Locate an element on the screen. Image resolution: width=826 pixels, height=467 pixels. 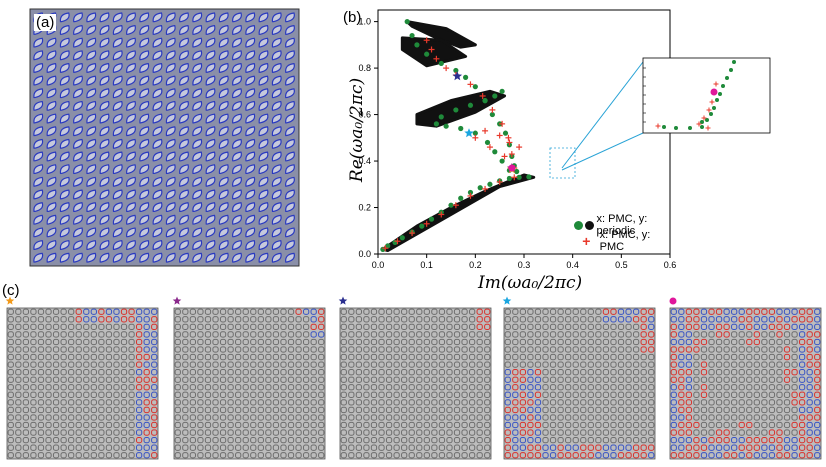
legend-row-periodic: x: PMC, y: periodic is located at coordinates (621, 225).